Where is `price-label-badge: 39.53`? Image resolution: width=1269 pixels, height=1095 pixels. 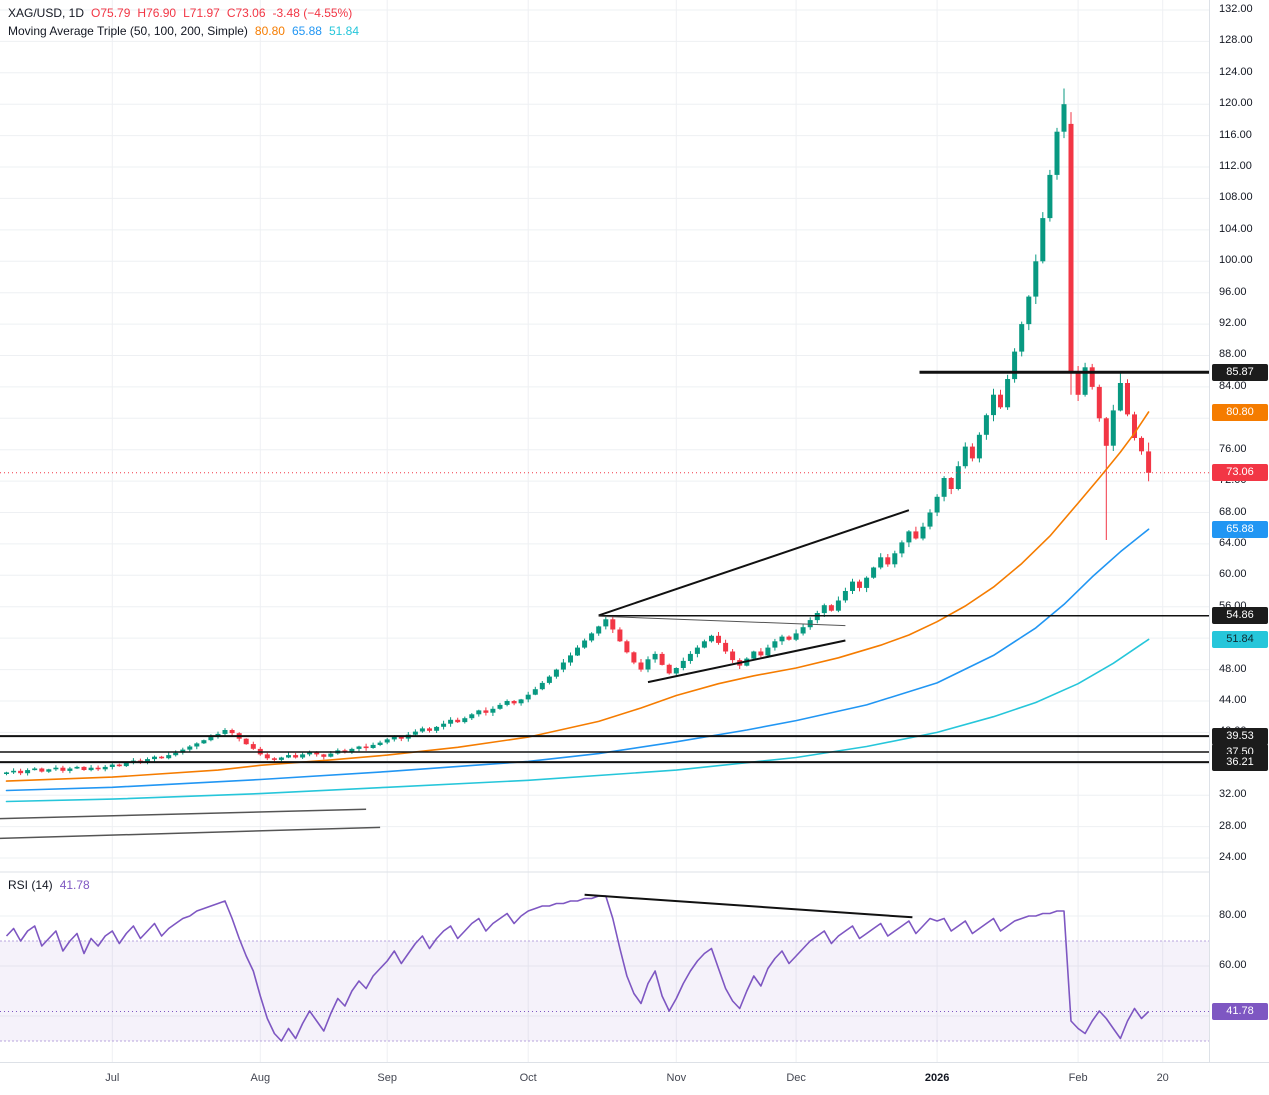 price-label-badge: 39.53 is located at coordinates (1240, 736).